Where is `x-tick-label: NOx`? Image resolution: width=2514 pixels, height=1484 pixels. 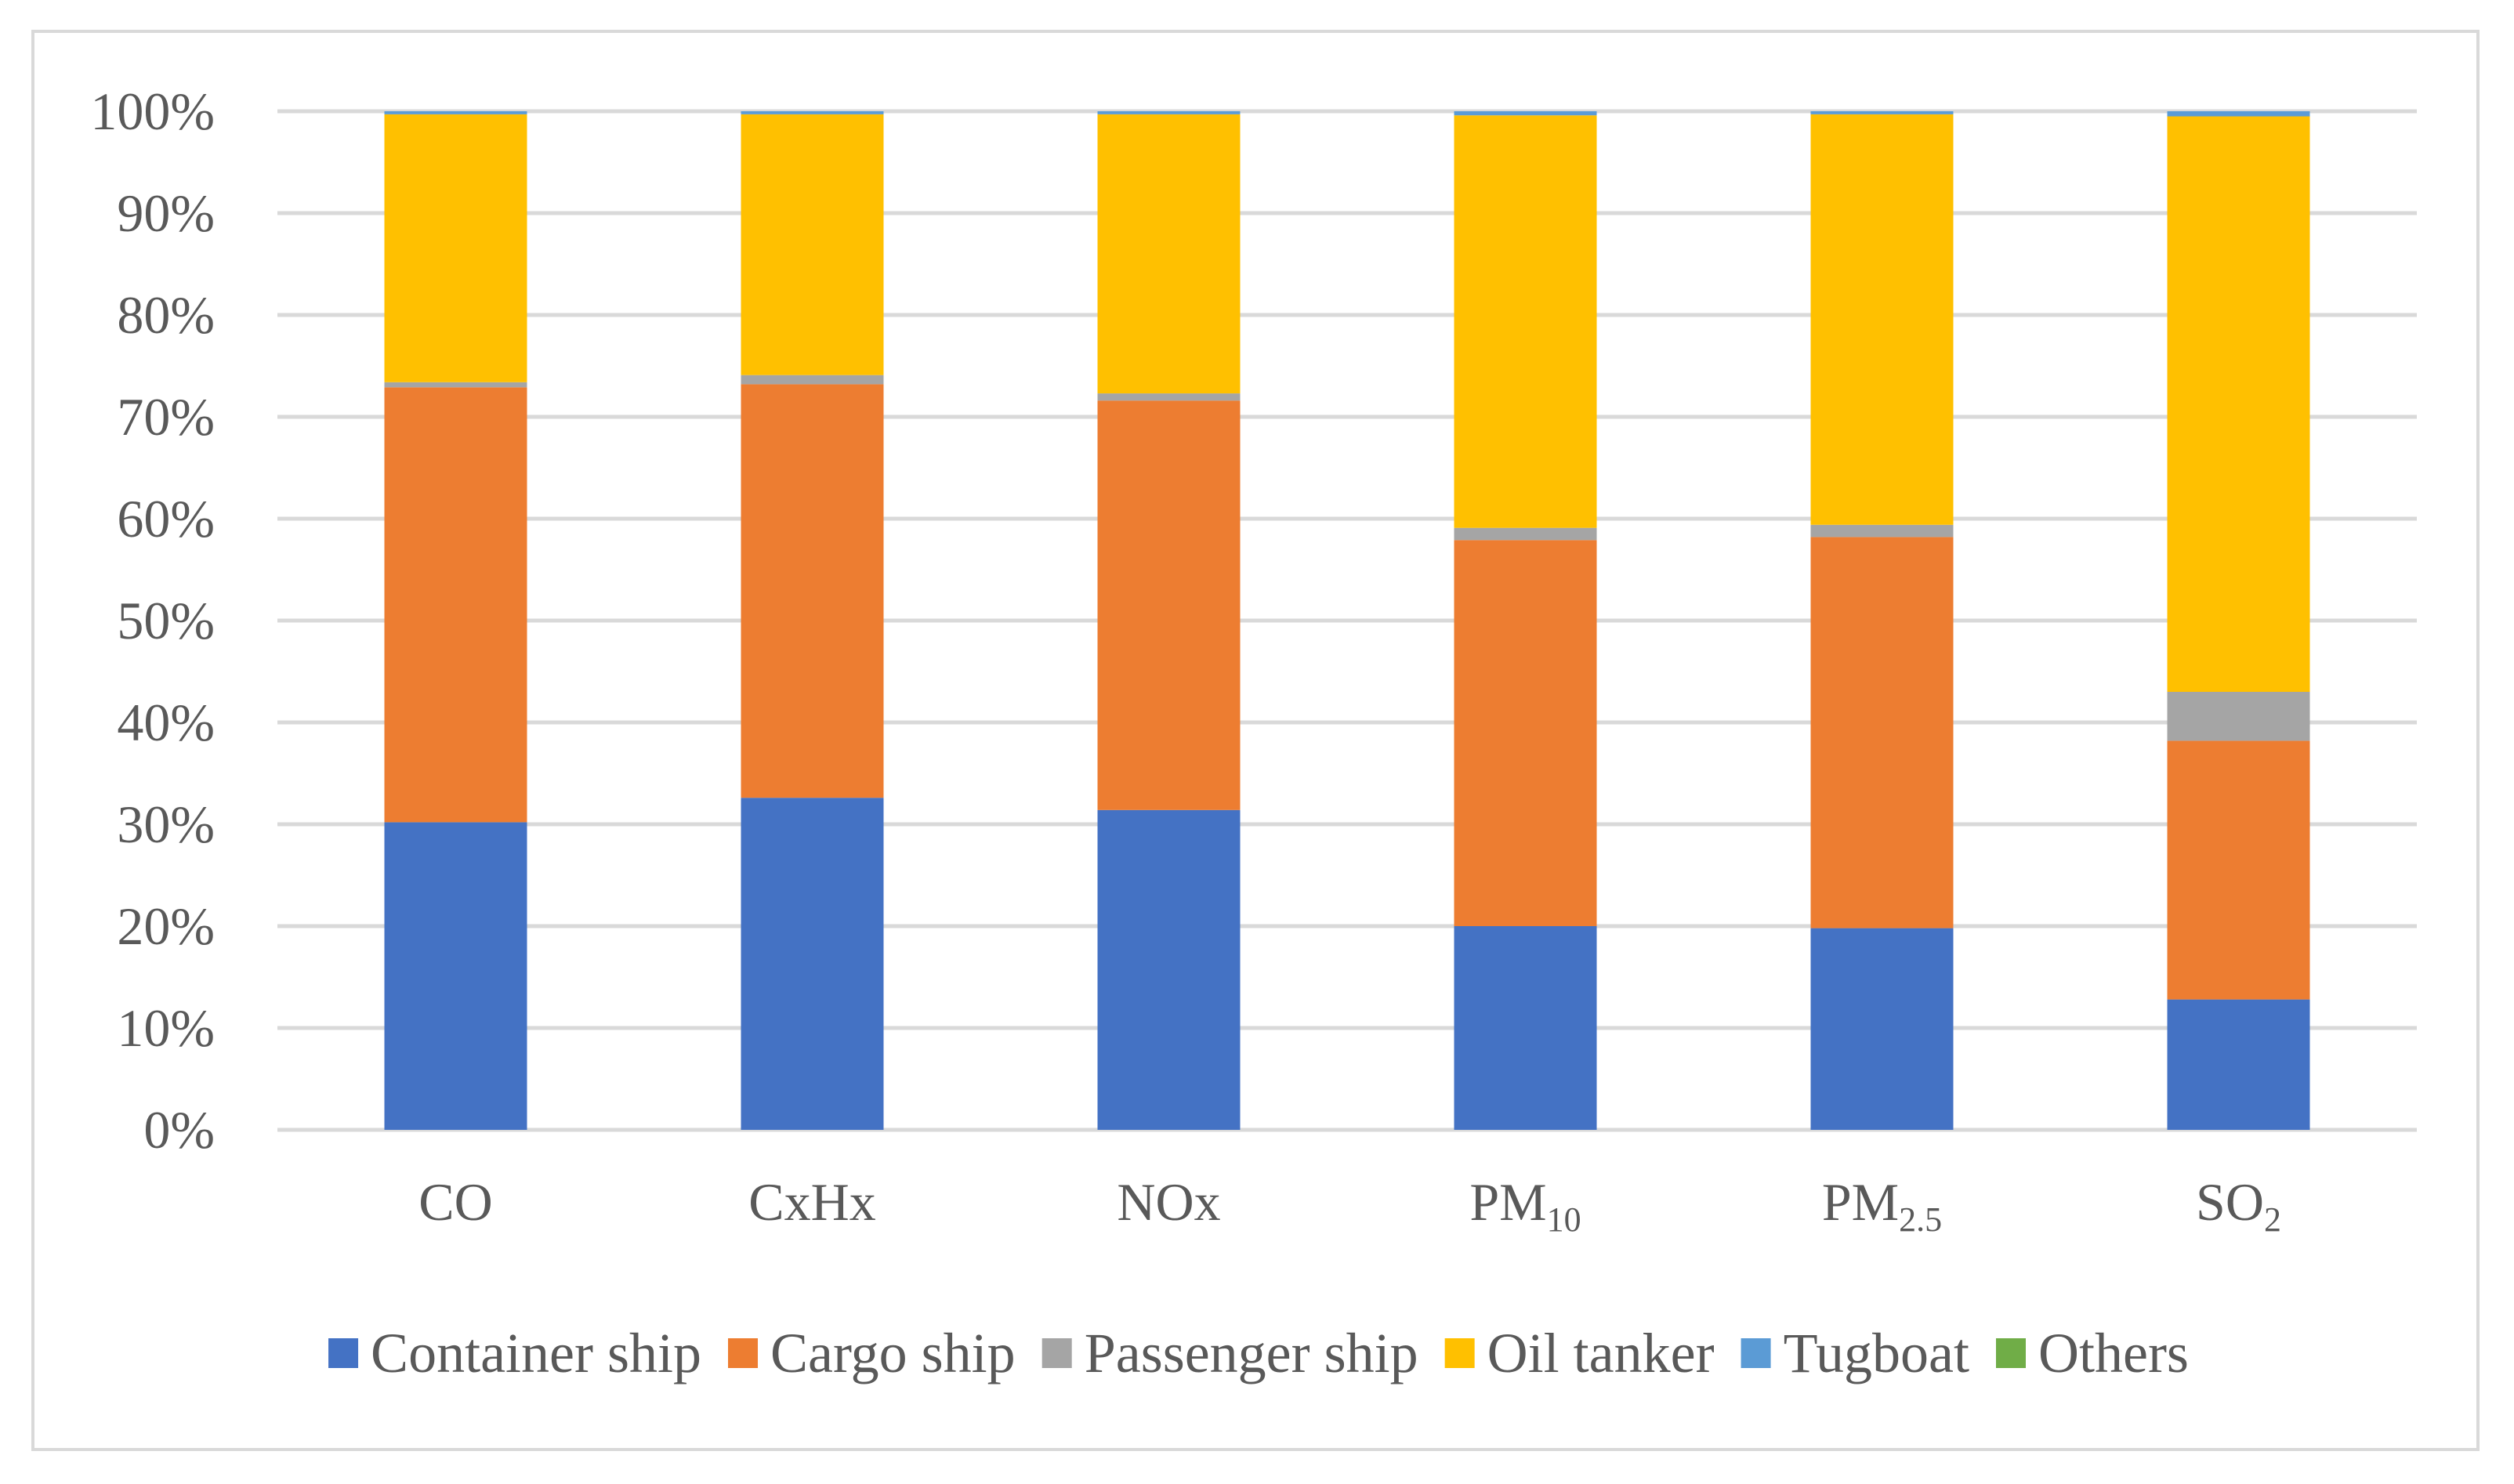
x-tick-label: NOx is located at coordinates (1168, 1202).